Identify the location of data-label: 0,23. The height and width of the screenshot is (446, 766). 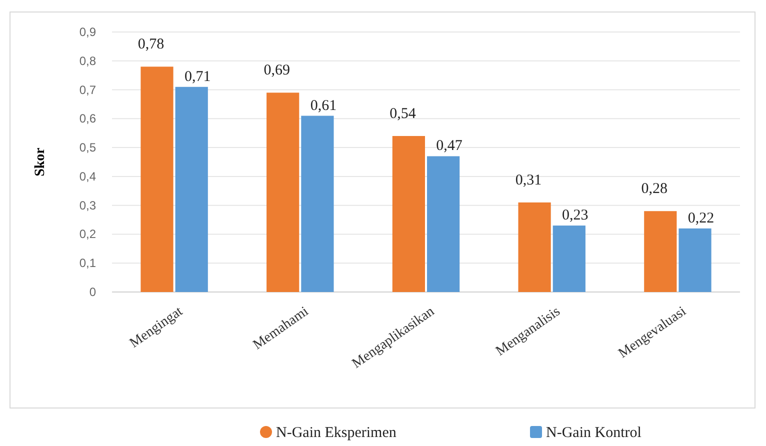
(575, 216).